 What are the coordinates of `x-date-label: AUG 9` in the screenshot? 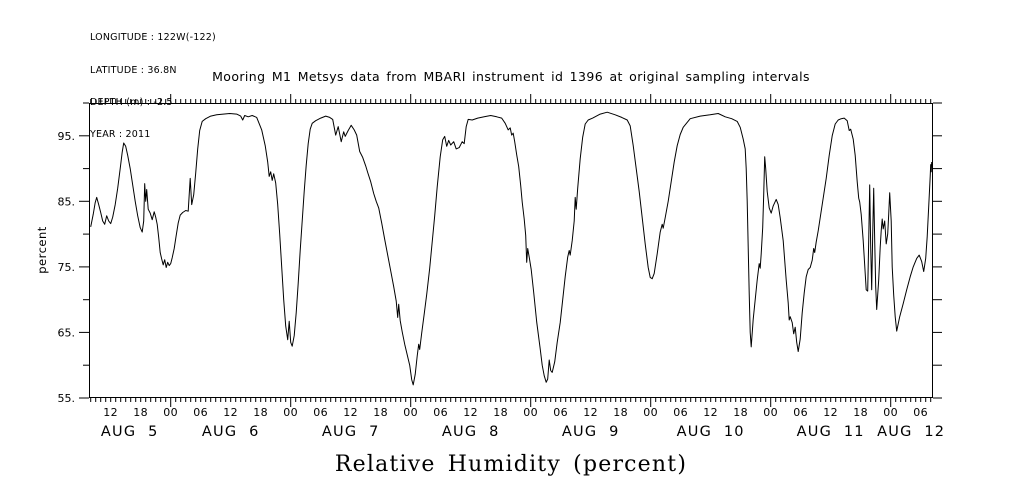 It's located at (591, 432).